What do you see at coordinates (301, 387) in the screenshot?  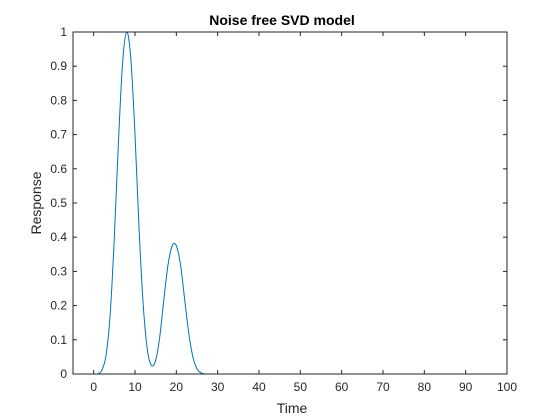 I see `x-tick-label: 50` at bounding box center [301, 387].